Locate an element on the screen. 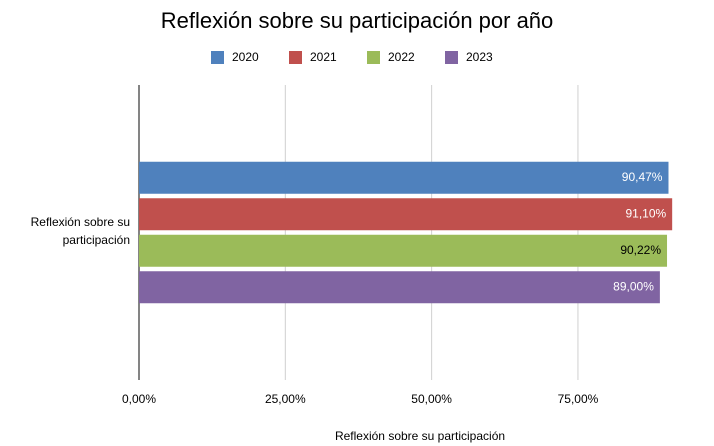 The width and height of the screenshot is (714, 446). x-tick-label: 25,00% is located at coordinates (285, 399).